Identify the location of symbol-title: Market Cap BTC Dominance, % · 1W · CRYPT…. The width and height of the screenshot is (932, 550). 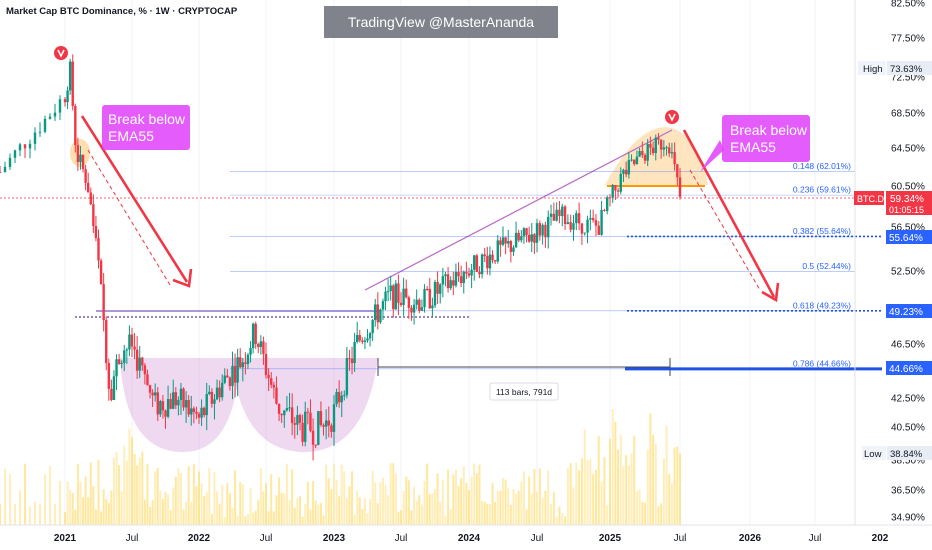
(122, 11).